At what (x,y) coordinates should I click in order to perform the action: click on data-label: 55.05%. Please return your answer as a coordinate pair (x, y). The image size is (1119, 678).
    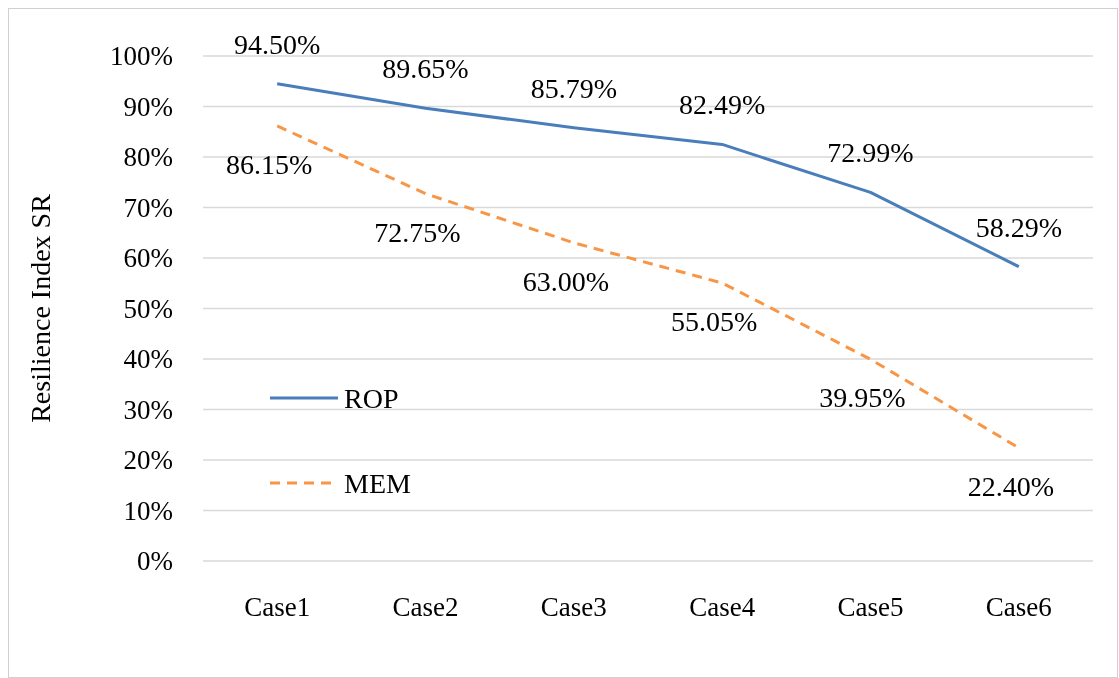
    Looking at the image, I should click on (714, 321).